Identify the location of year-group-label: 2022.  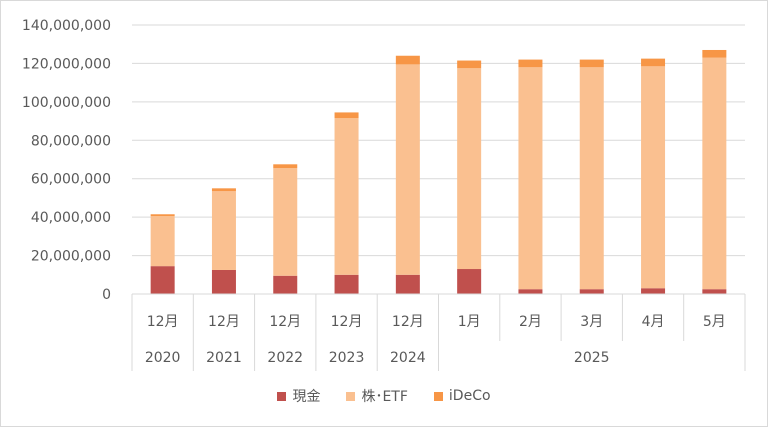
(285, 358).